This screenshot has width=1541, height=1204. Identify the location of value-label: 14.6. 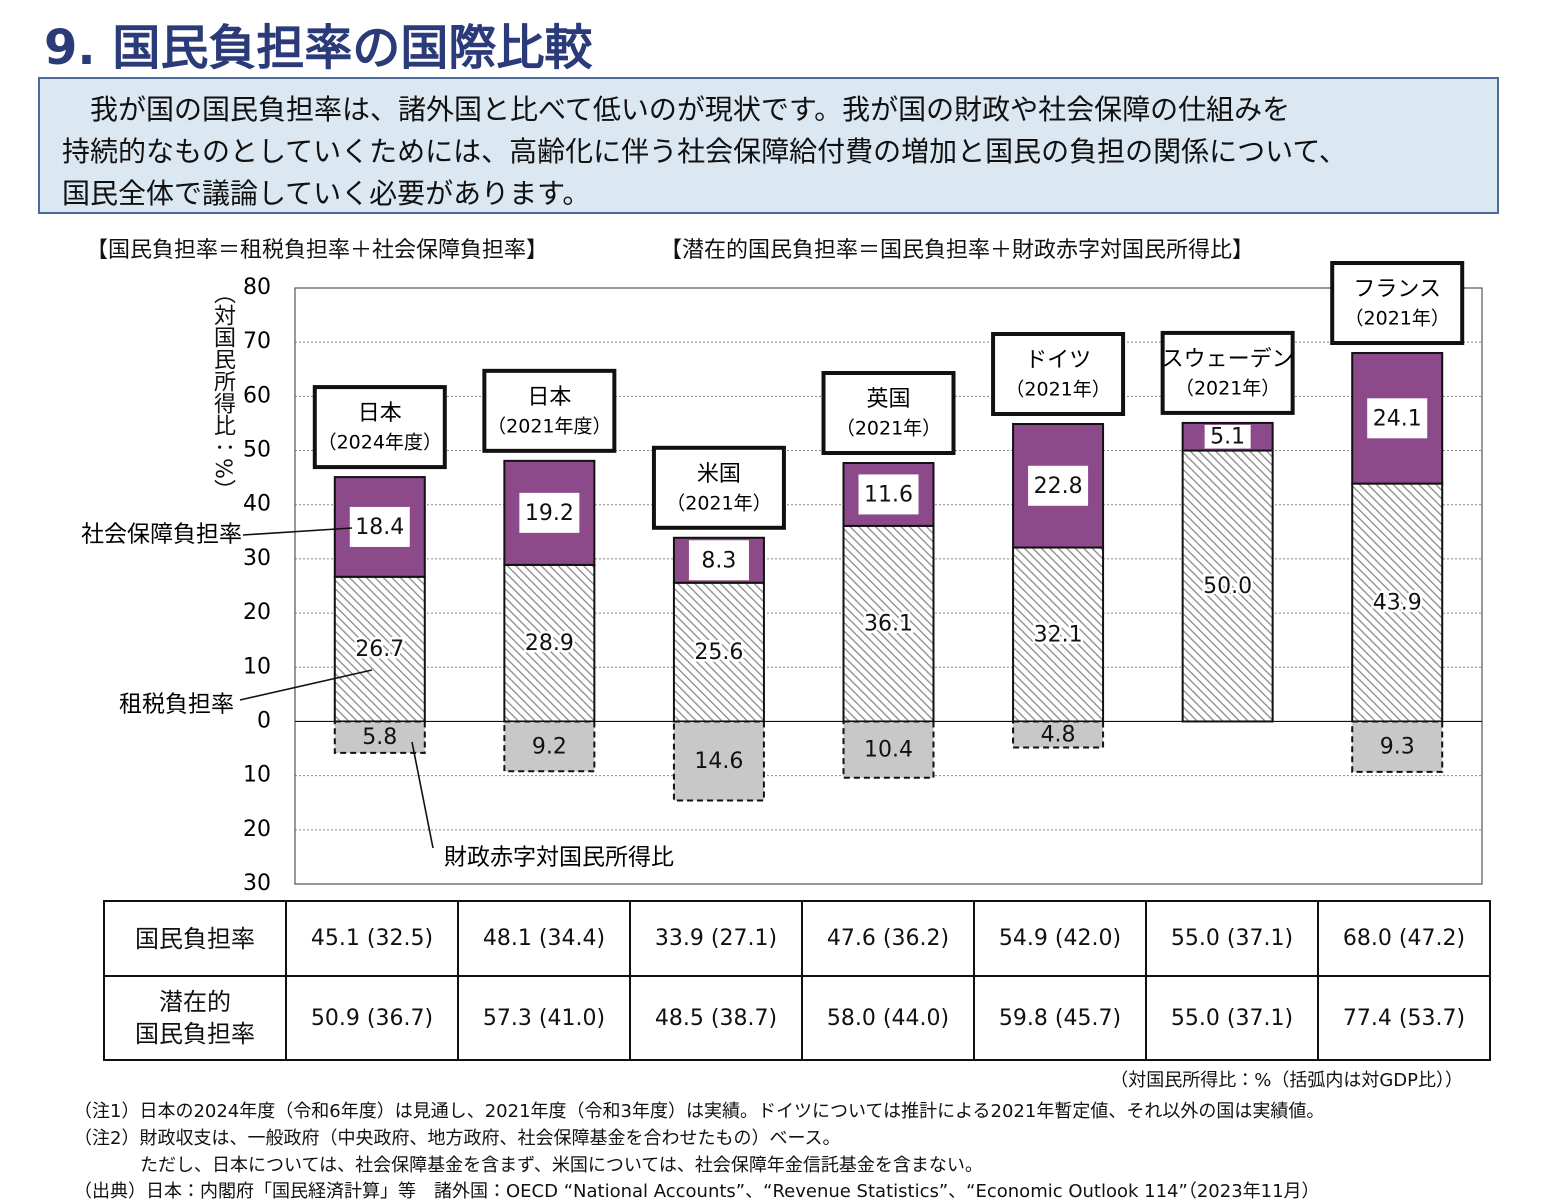
(718, 761).